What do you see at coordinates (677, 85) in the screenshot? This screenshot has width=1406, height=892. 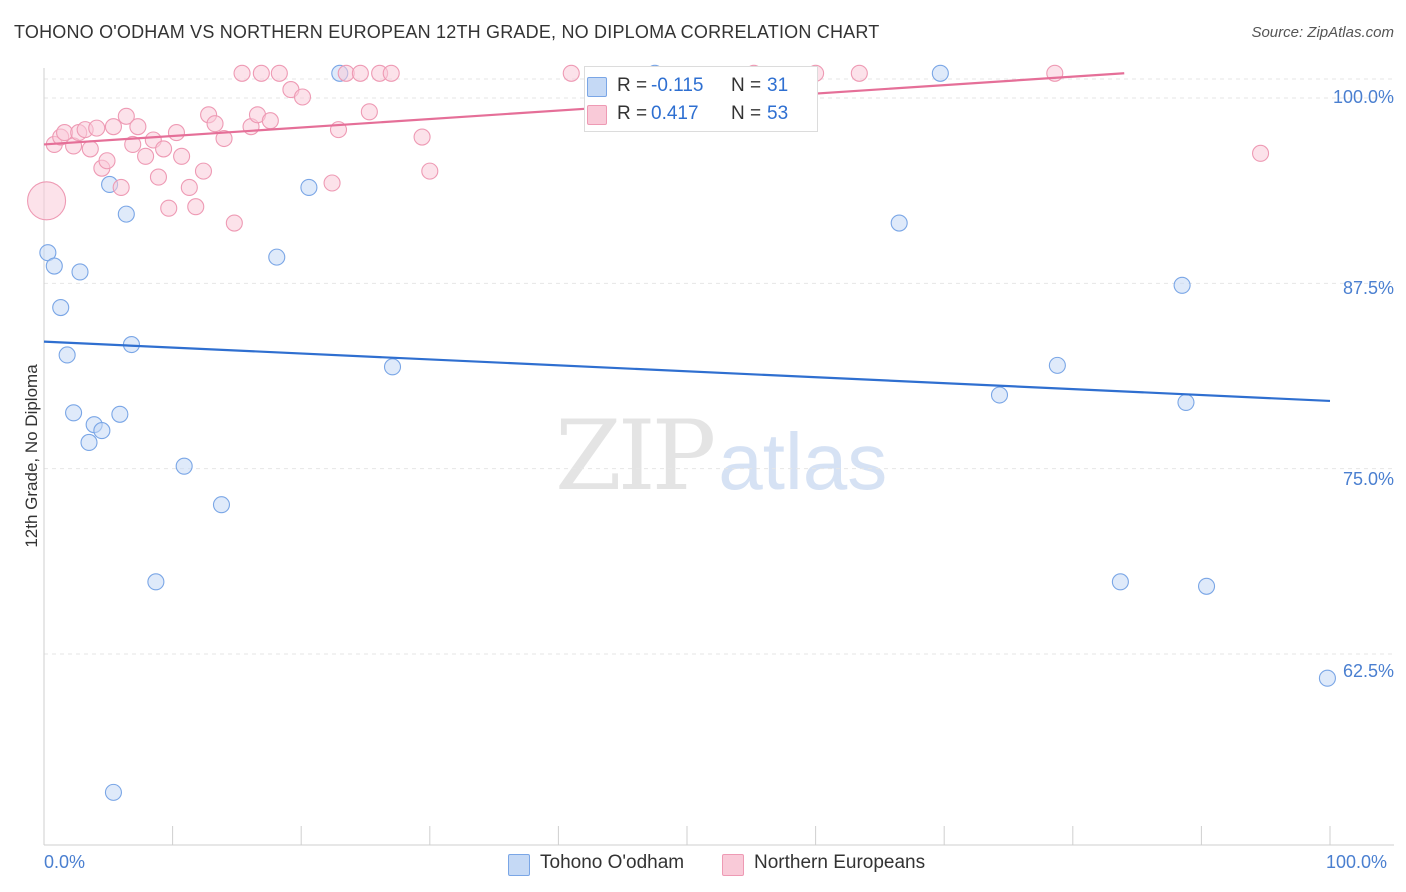 I see `legend-r-value: -0.115` at bounding box center [677, 85].